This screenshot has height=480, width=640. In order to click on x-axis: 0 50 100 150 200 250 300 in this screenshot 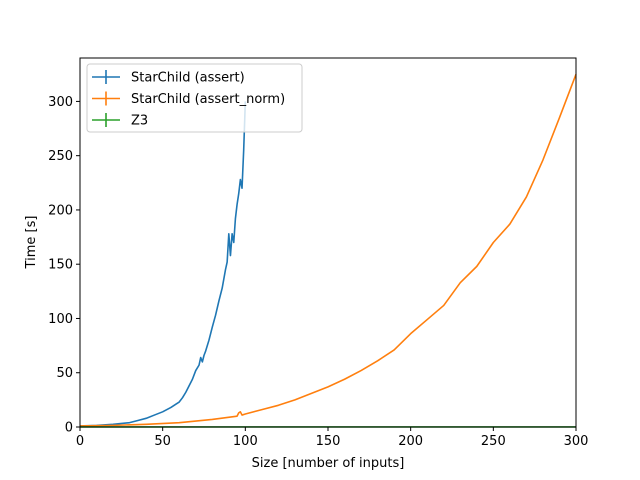, I will do `click(332, 438)`.